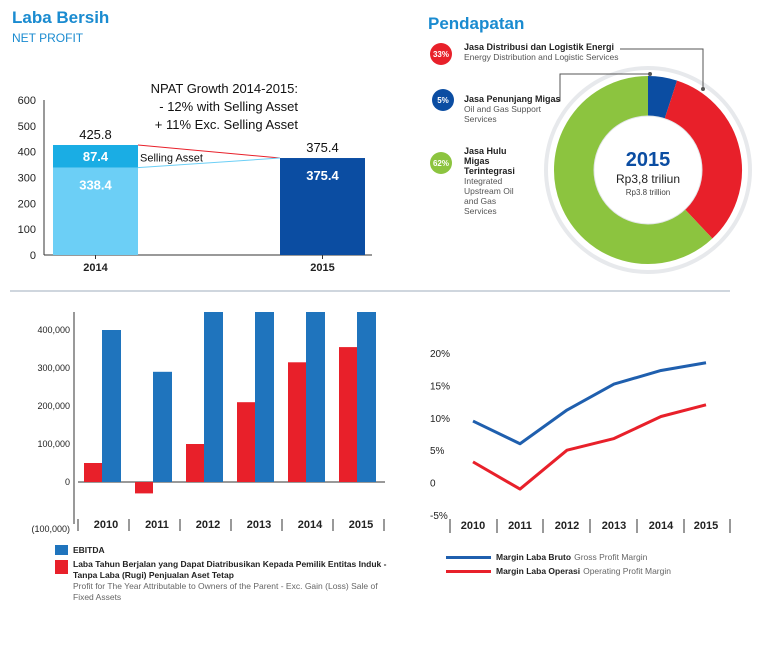 This screenshot has height=647, width=777. What do you see at coordinates (648, 160) in the screenshot?
I see `donut-year: 2015` at bounding box center [648, 160].